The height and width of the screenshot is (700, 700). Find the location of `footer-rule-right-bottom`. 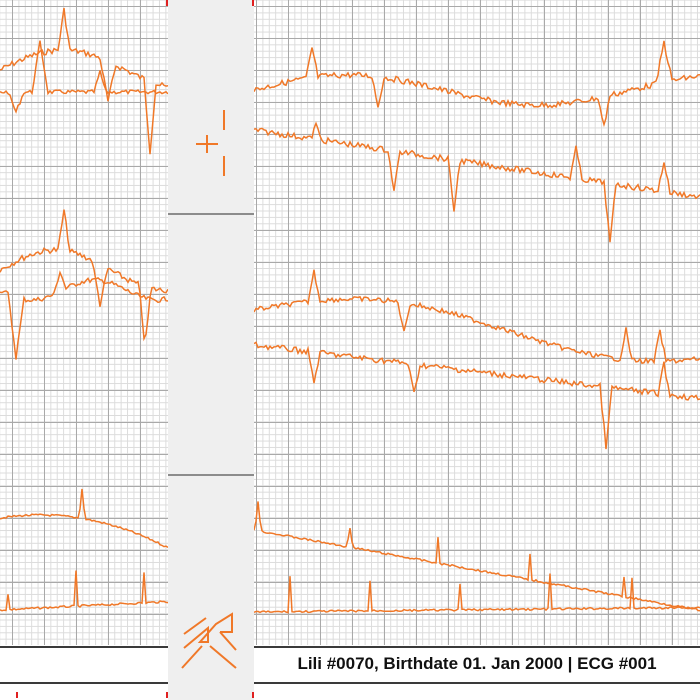

footer-rule-right-bottom is located at coordinates (477, 683).